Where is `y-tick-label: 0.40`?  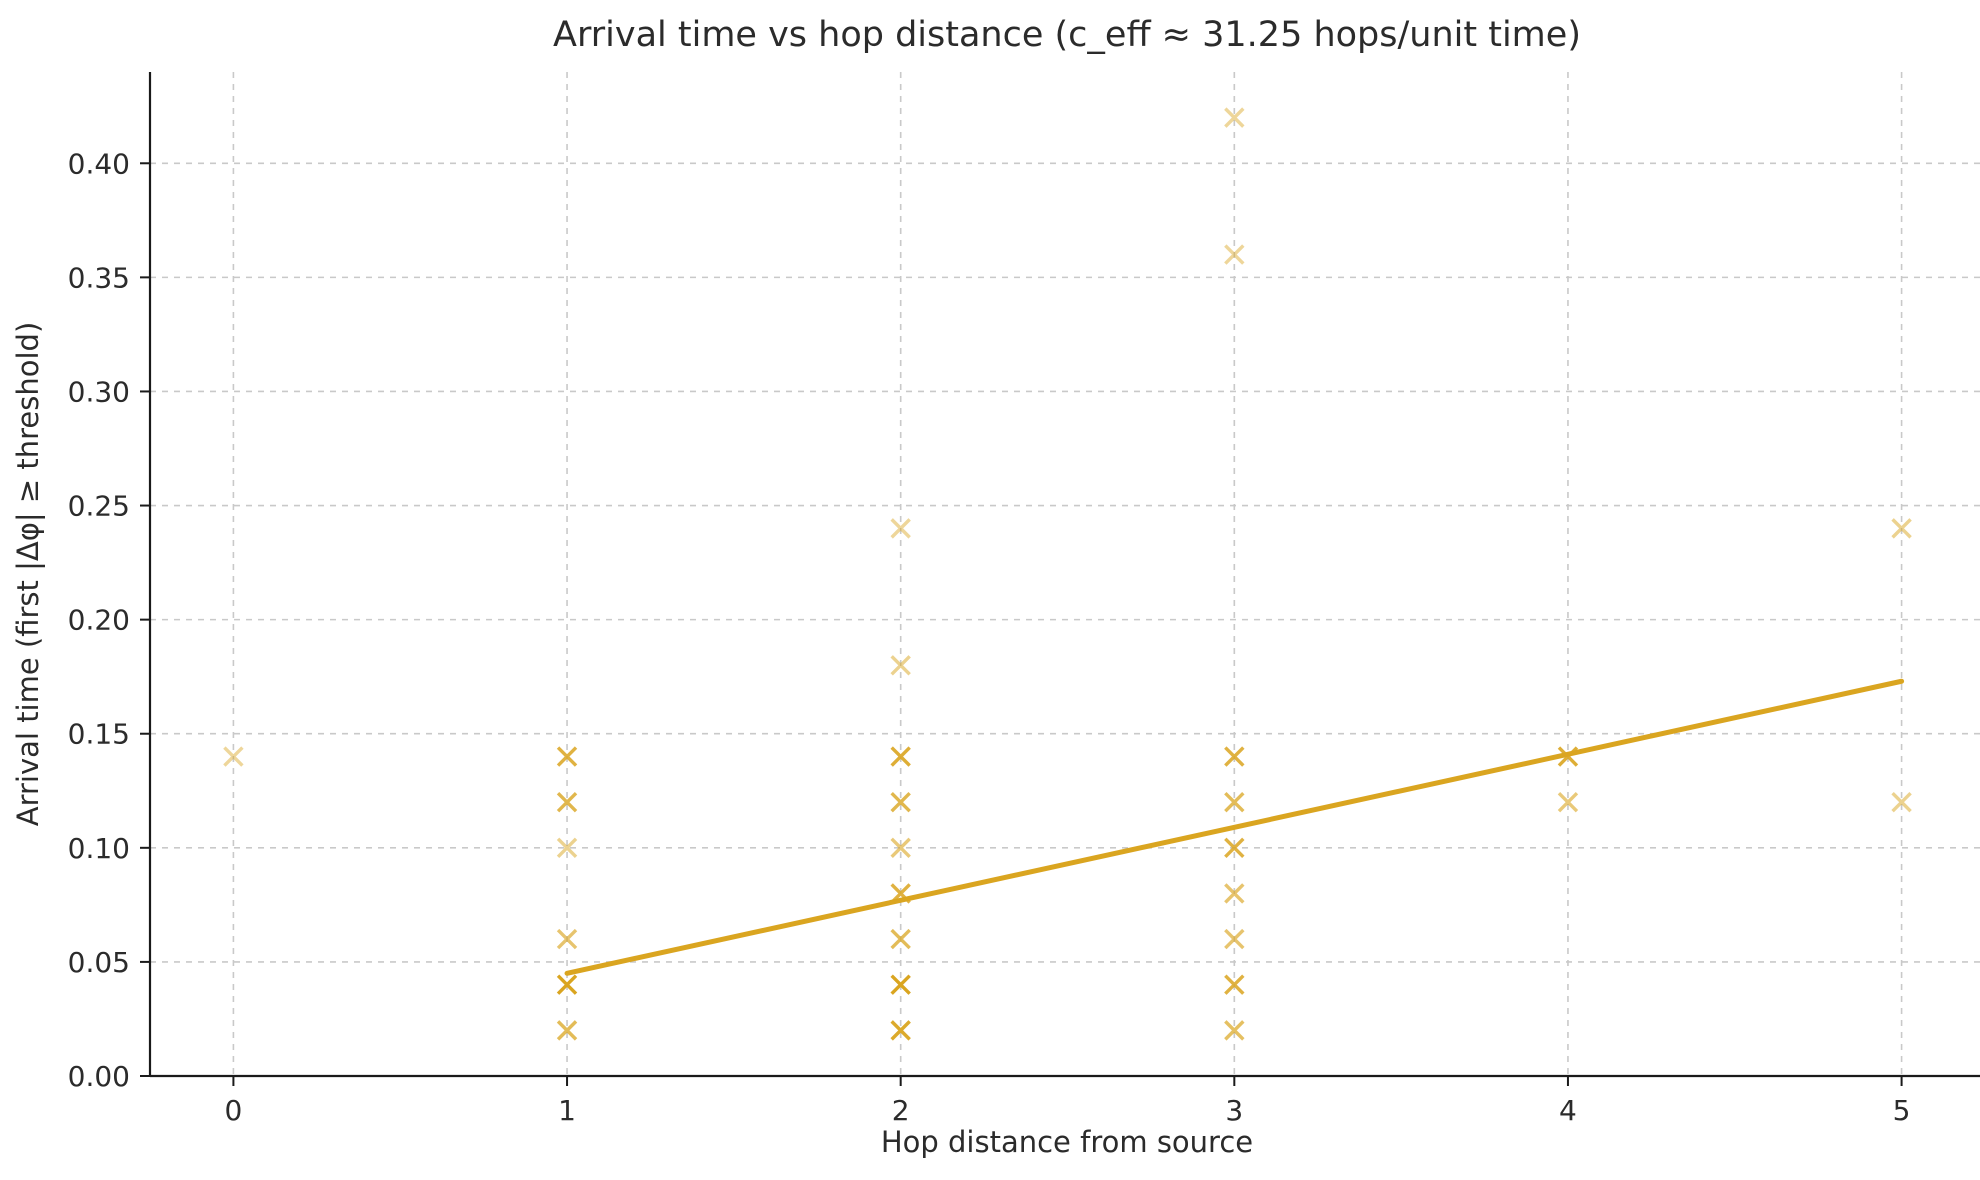 y-tick-label: 0.40 is located at coordinates (99, 163).